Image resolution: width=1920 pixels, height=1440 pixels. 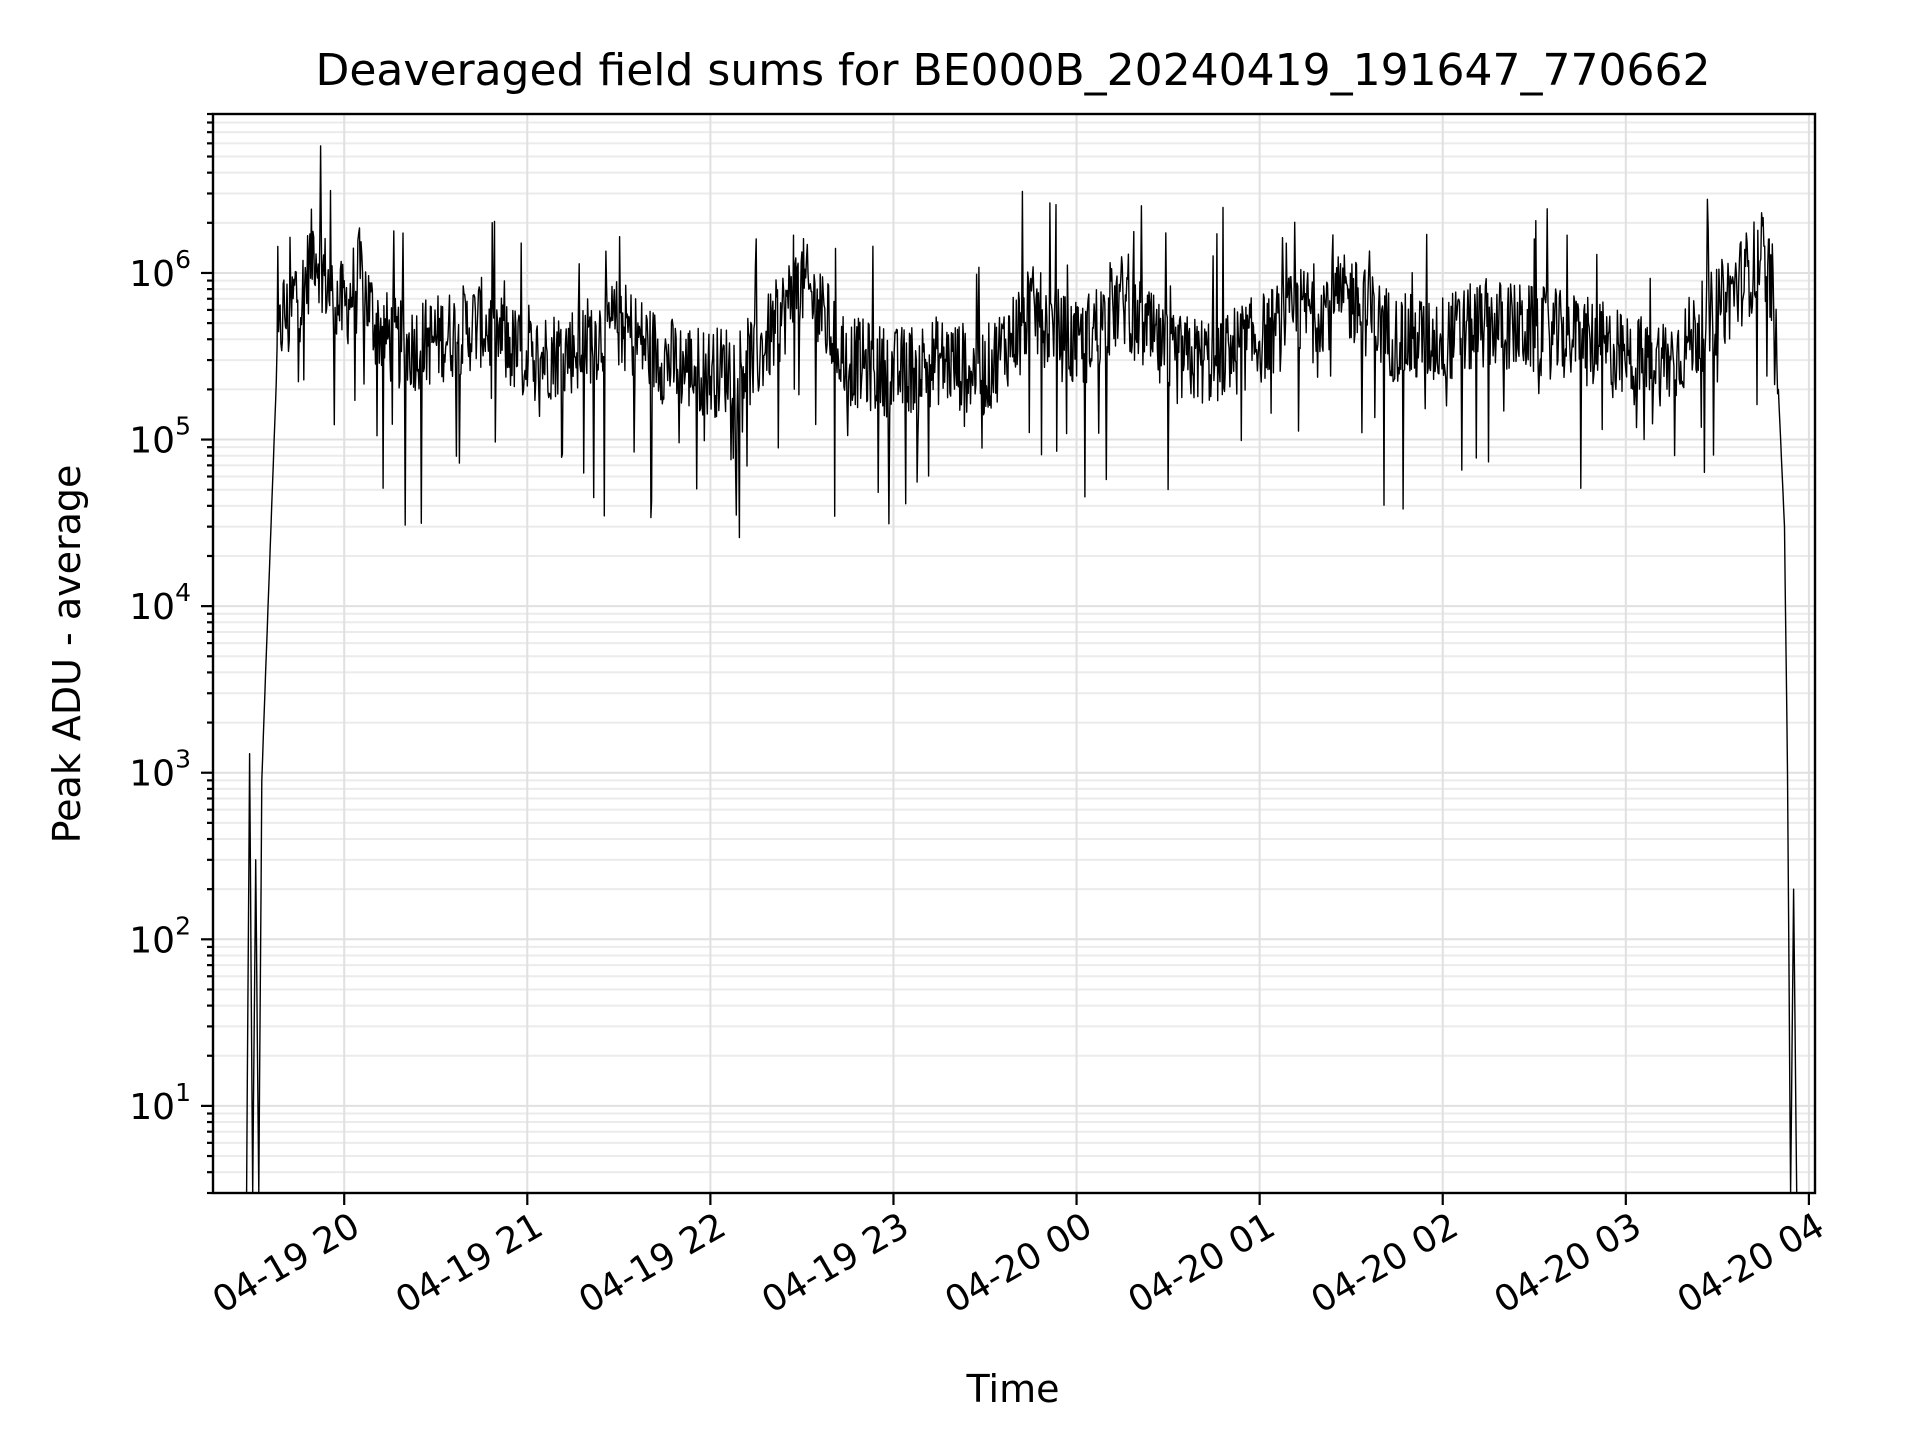 I want to click on y-tick-label-exponent: 3, so click(x=183, y=759).